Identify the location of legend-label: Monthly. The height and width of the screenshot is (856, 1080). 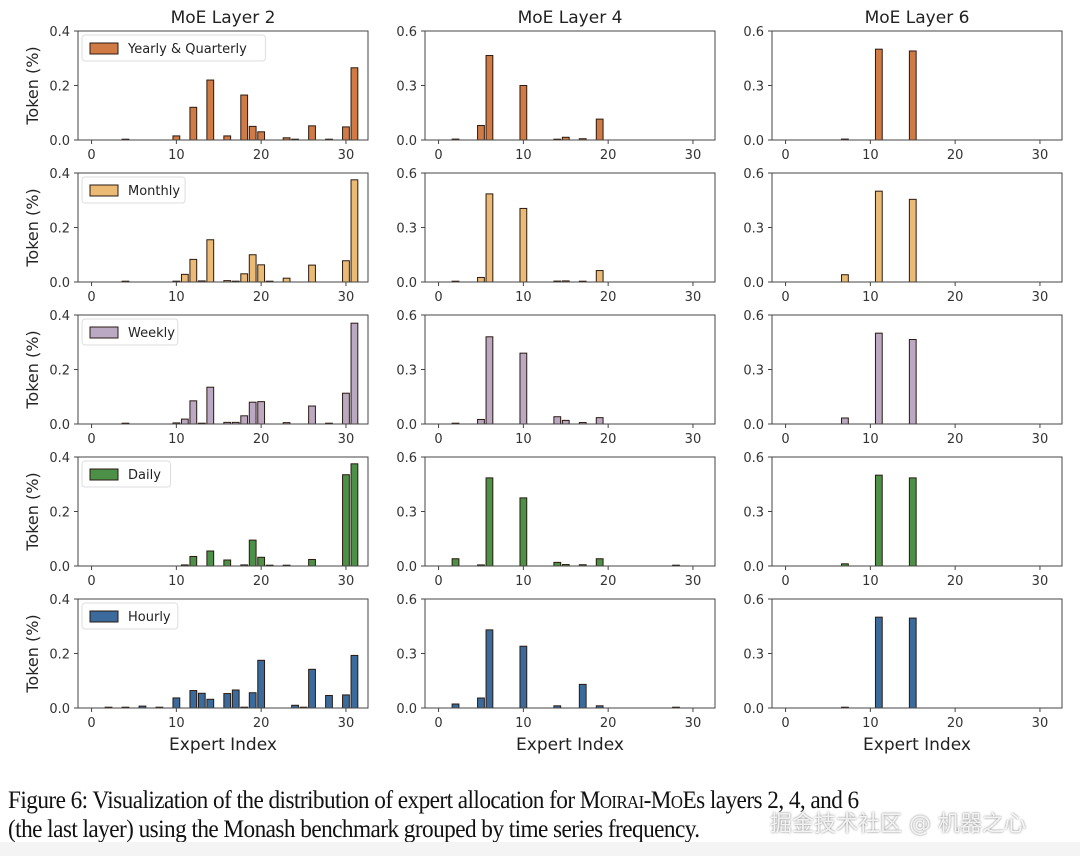
(154, 191).